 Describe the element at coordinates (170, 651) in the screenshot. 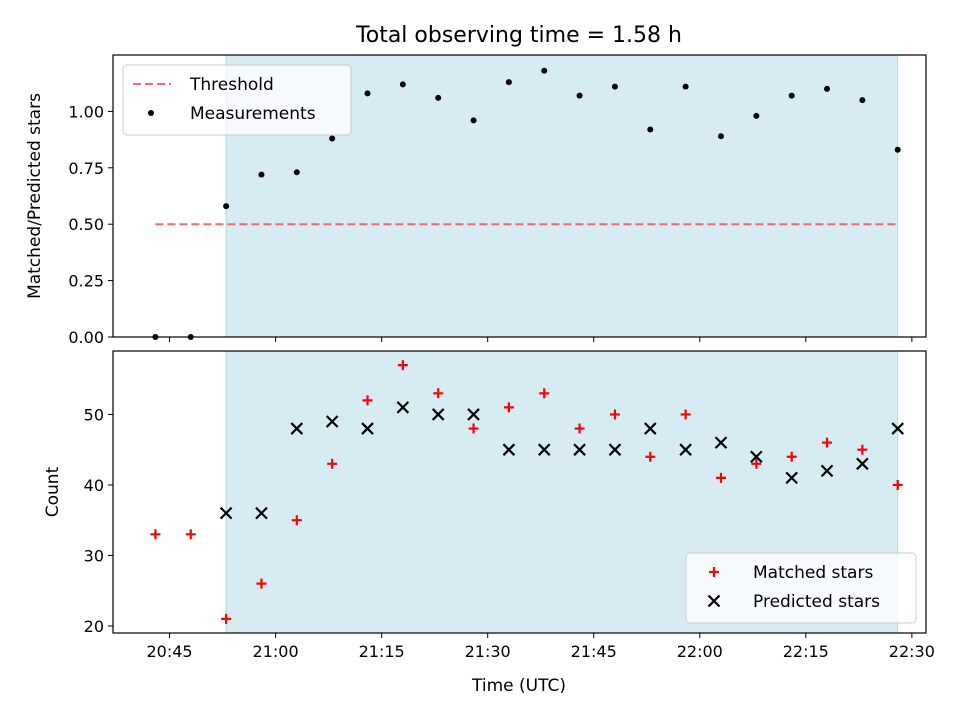

I see `x-tick-label: 20:45` at that location.